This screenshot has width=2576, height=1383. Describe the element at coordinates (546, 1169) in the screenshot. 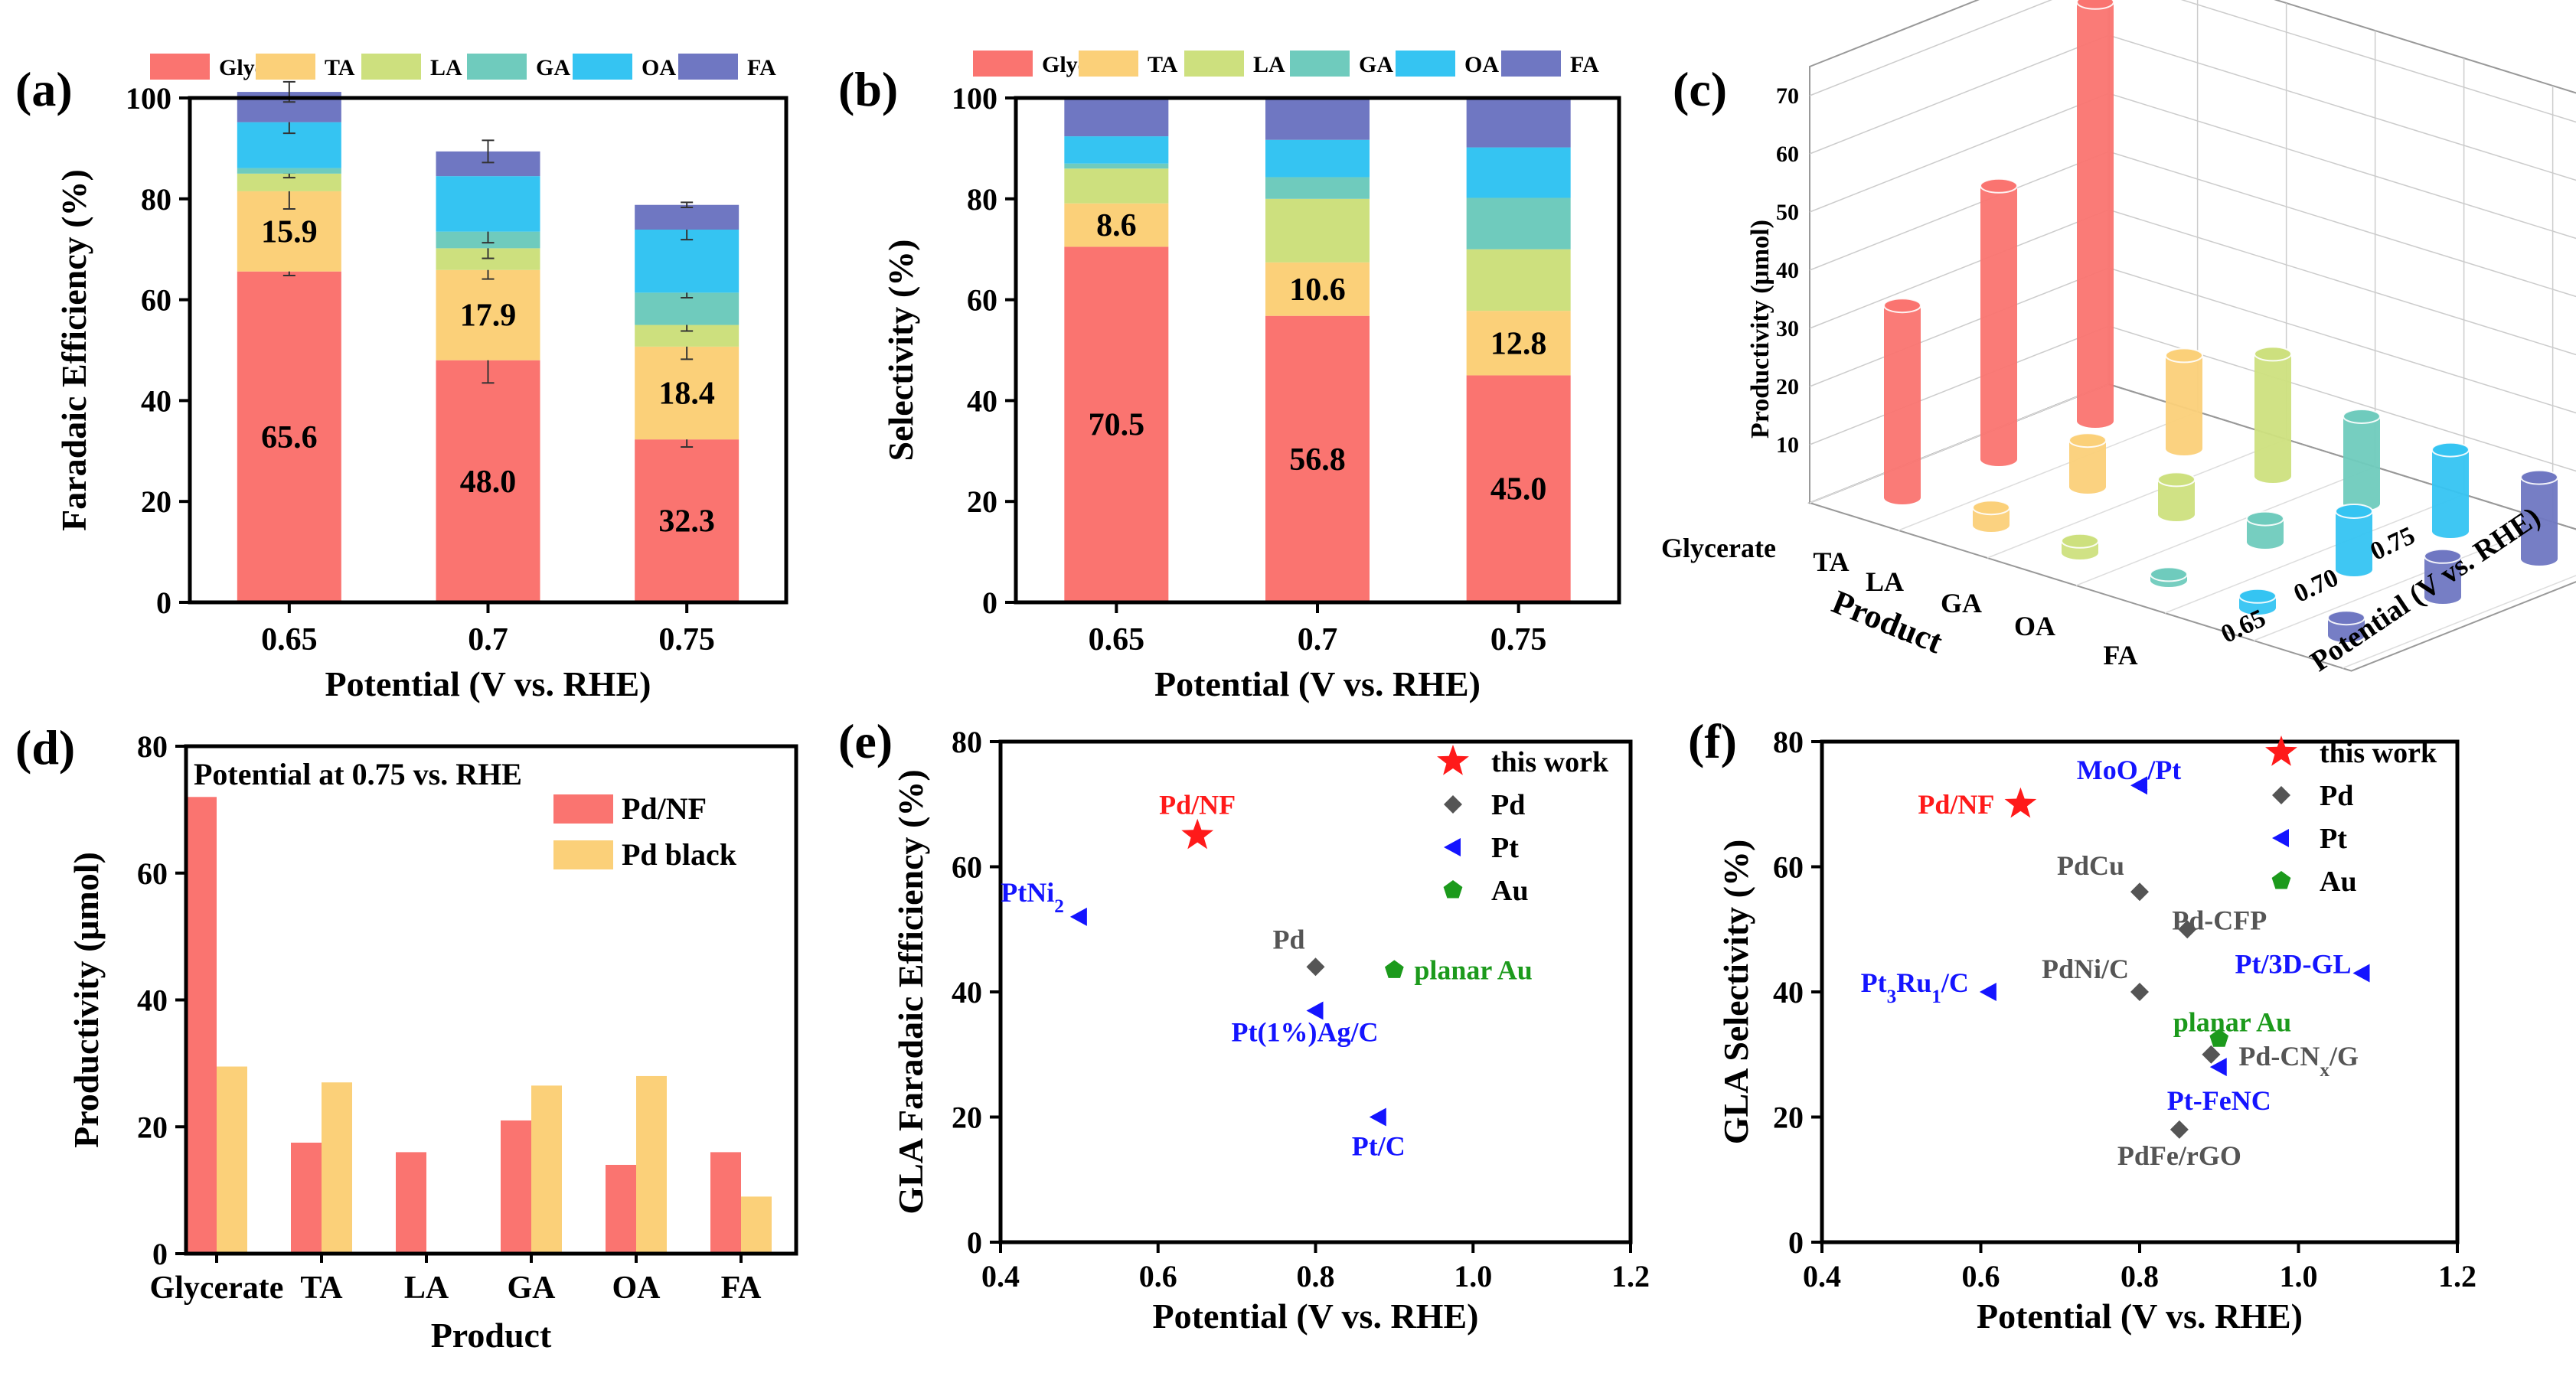

I see `bar-pd-black-ga` at that location.